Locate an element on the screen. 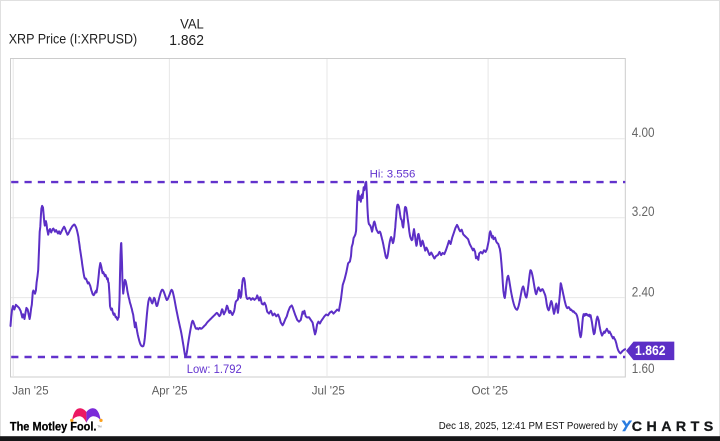 This screenshot has height=441, width=720. svg-text: Jan '25 is located at coordinates (30, 391).